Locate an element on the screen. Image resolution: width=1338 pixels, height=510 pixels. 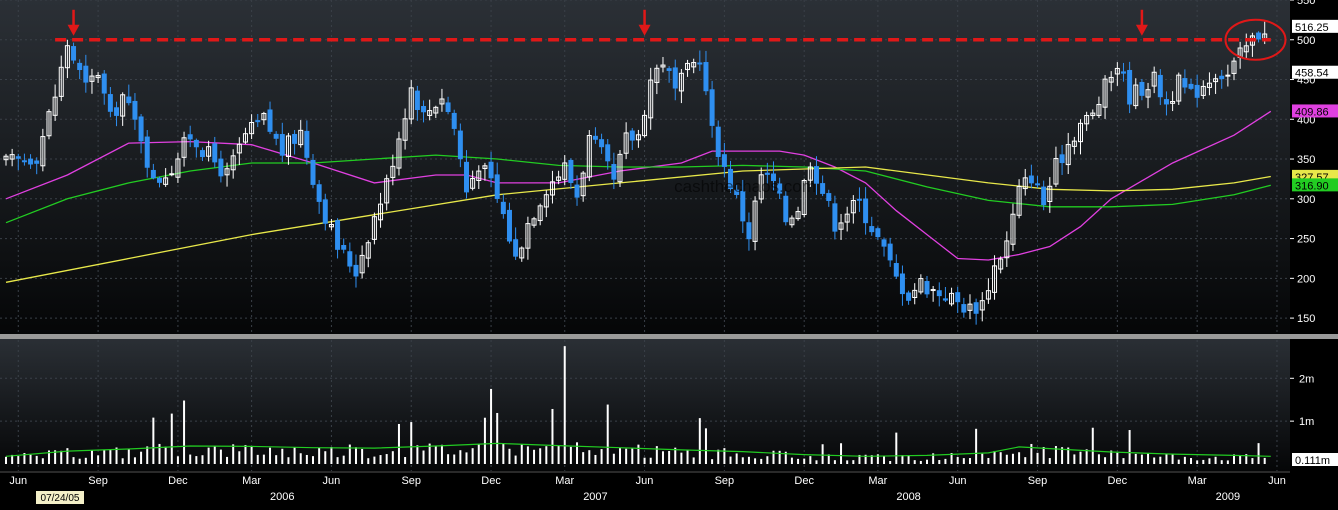
last-value-box is located at coordinates (1315, 26).